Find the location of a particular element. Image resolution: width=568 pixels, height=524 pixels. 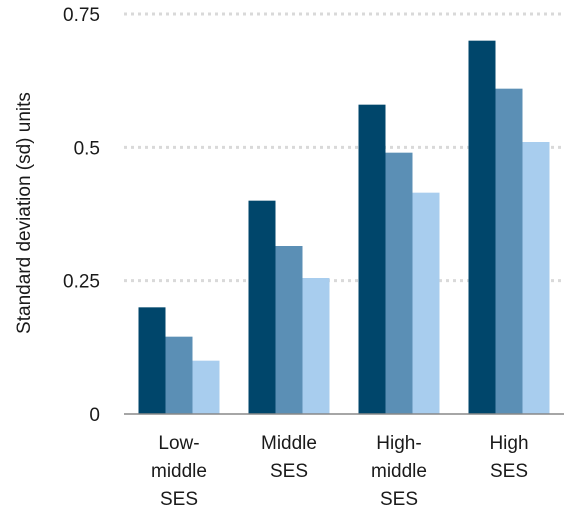

y-tick-label: 0.5 is located at coordinates (87, 148).